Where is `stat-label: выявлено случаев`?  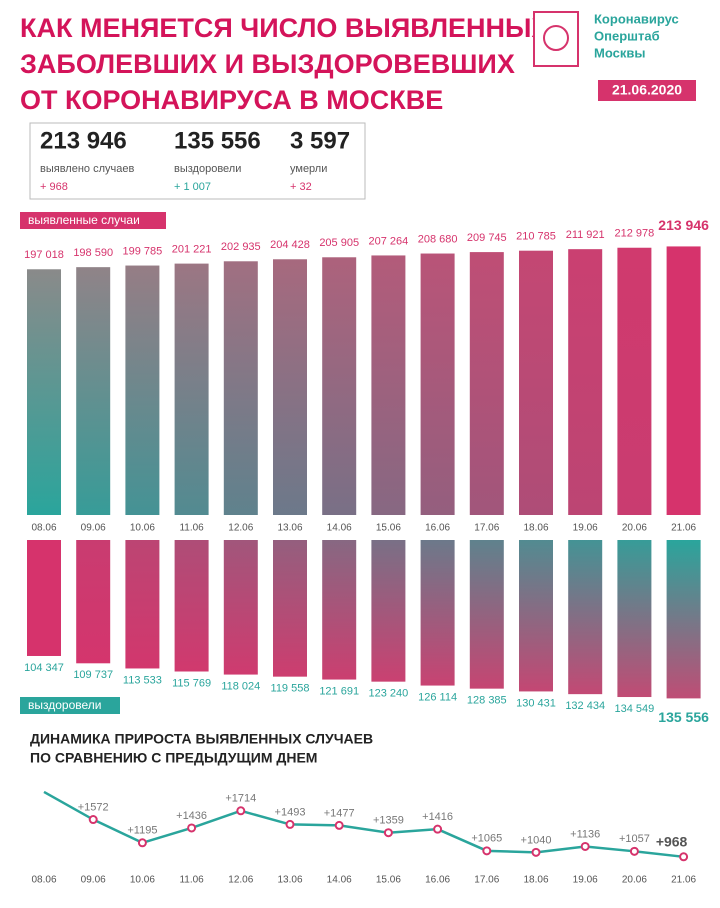
stat-label: выявлено случаев is located at coordinates (87, 169).